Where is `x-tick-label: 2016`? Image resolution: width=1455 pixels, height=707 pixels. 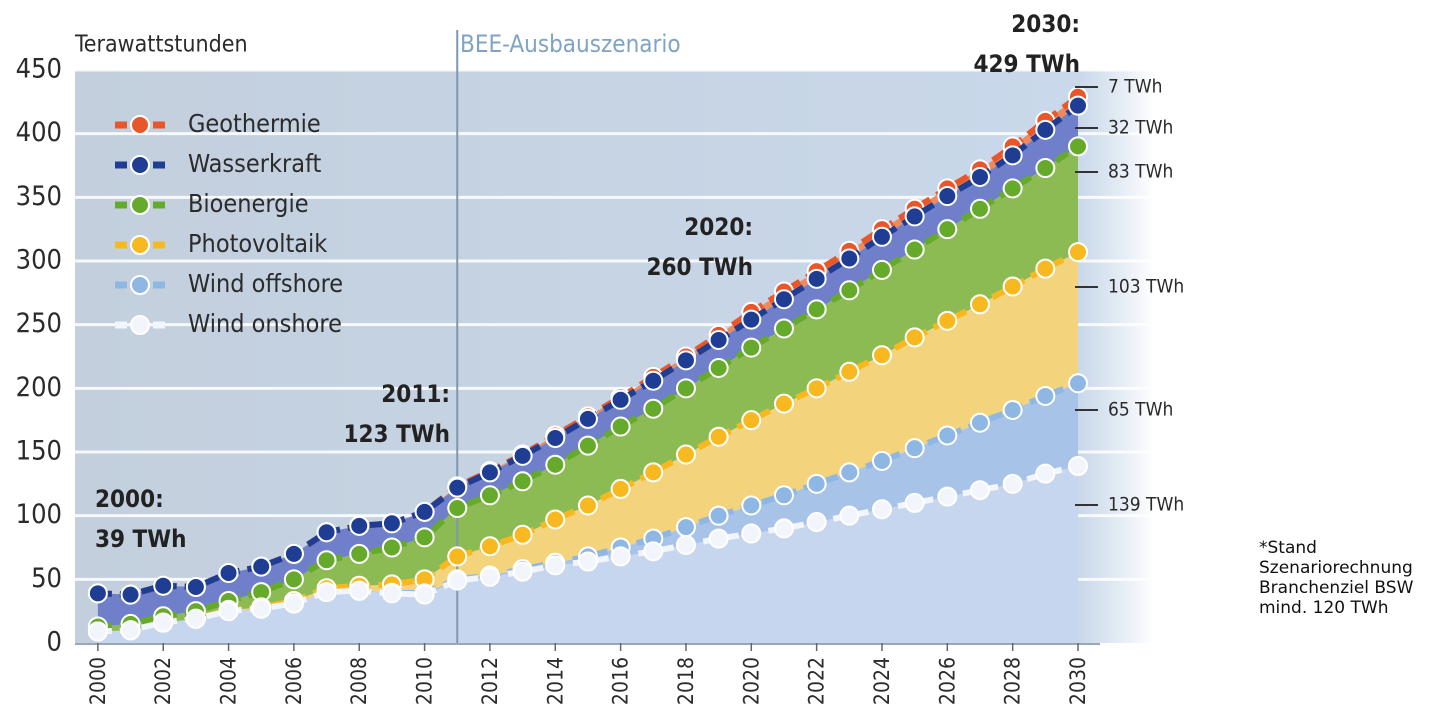 x-tick-label: 2016 is located at coordinates (621, 681).